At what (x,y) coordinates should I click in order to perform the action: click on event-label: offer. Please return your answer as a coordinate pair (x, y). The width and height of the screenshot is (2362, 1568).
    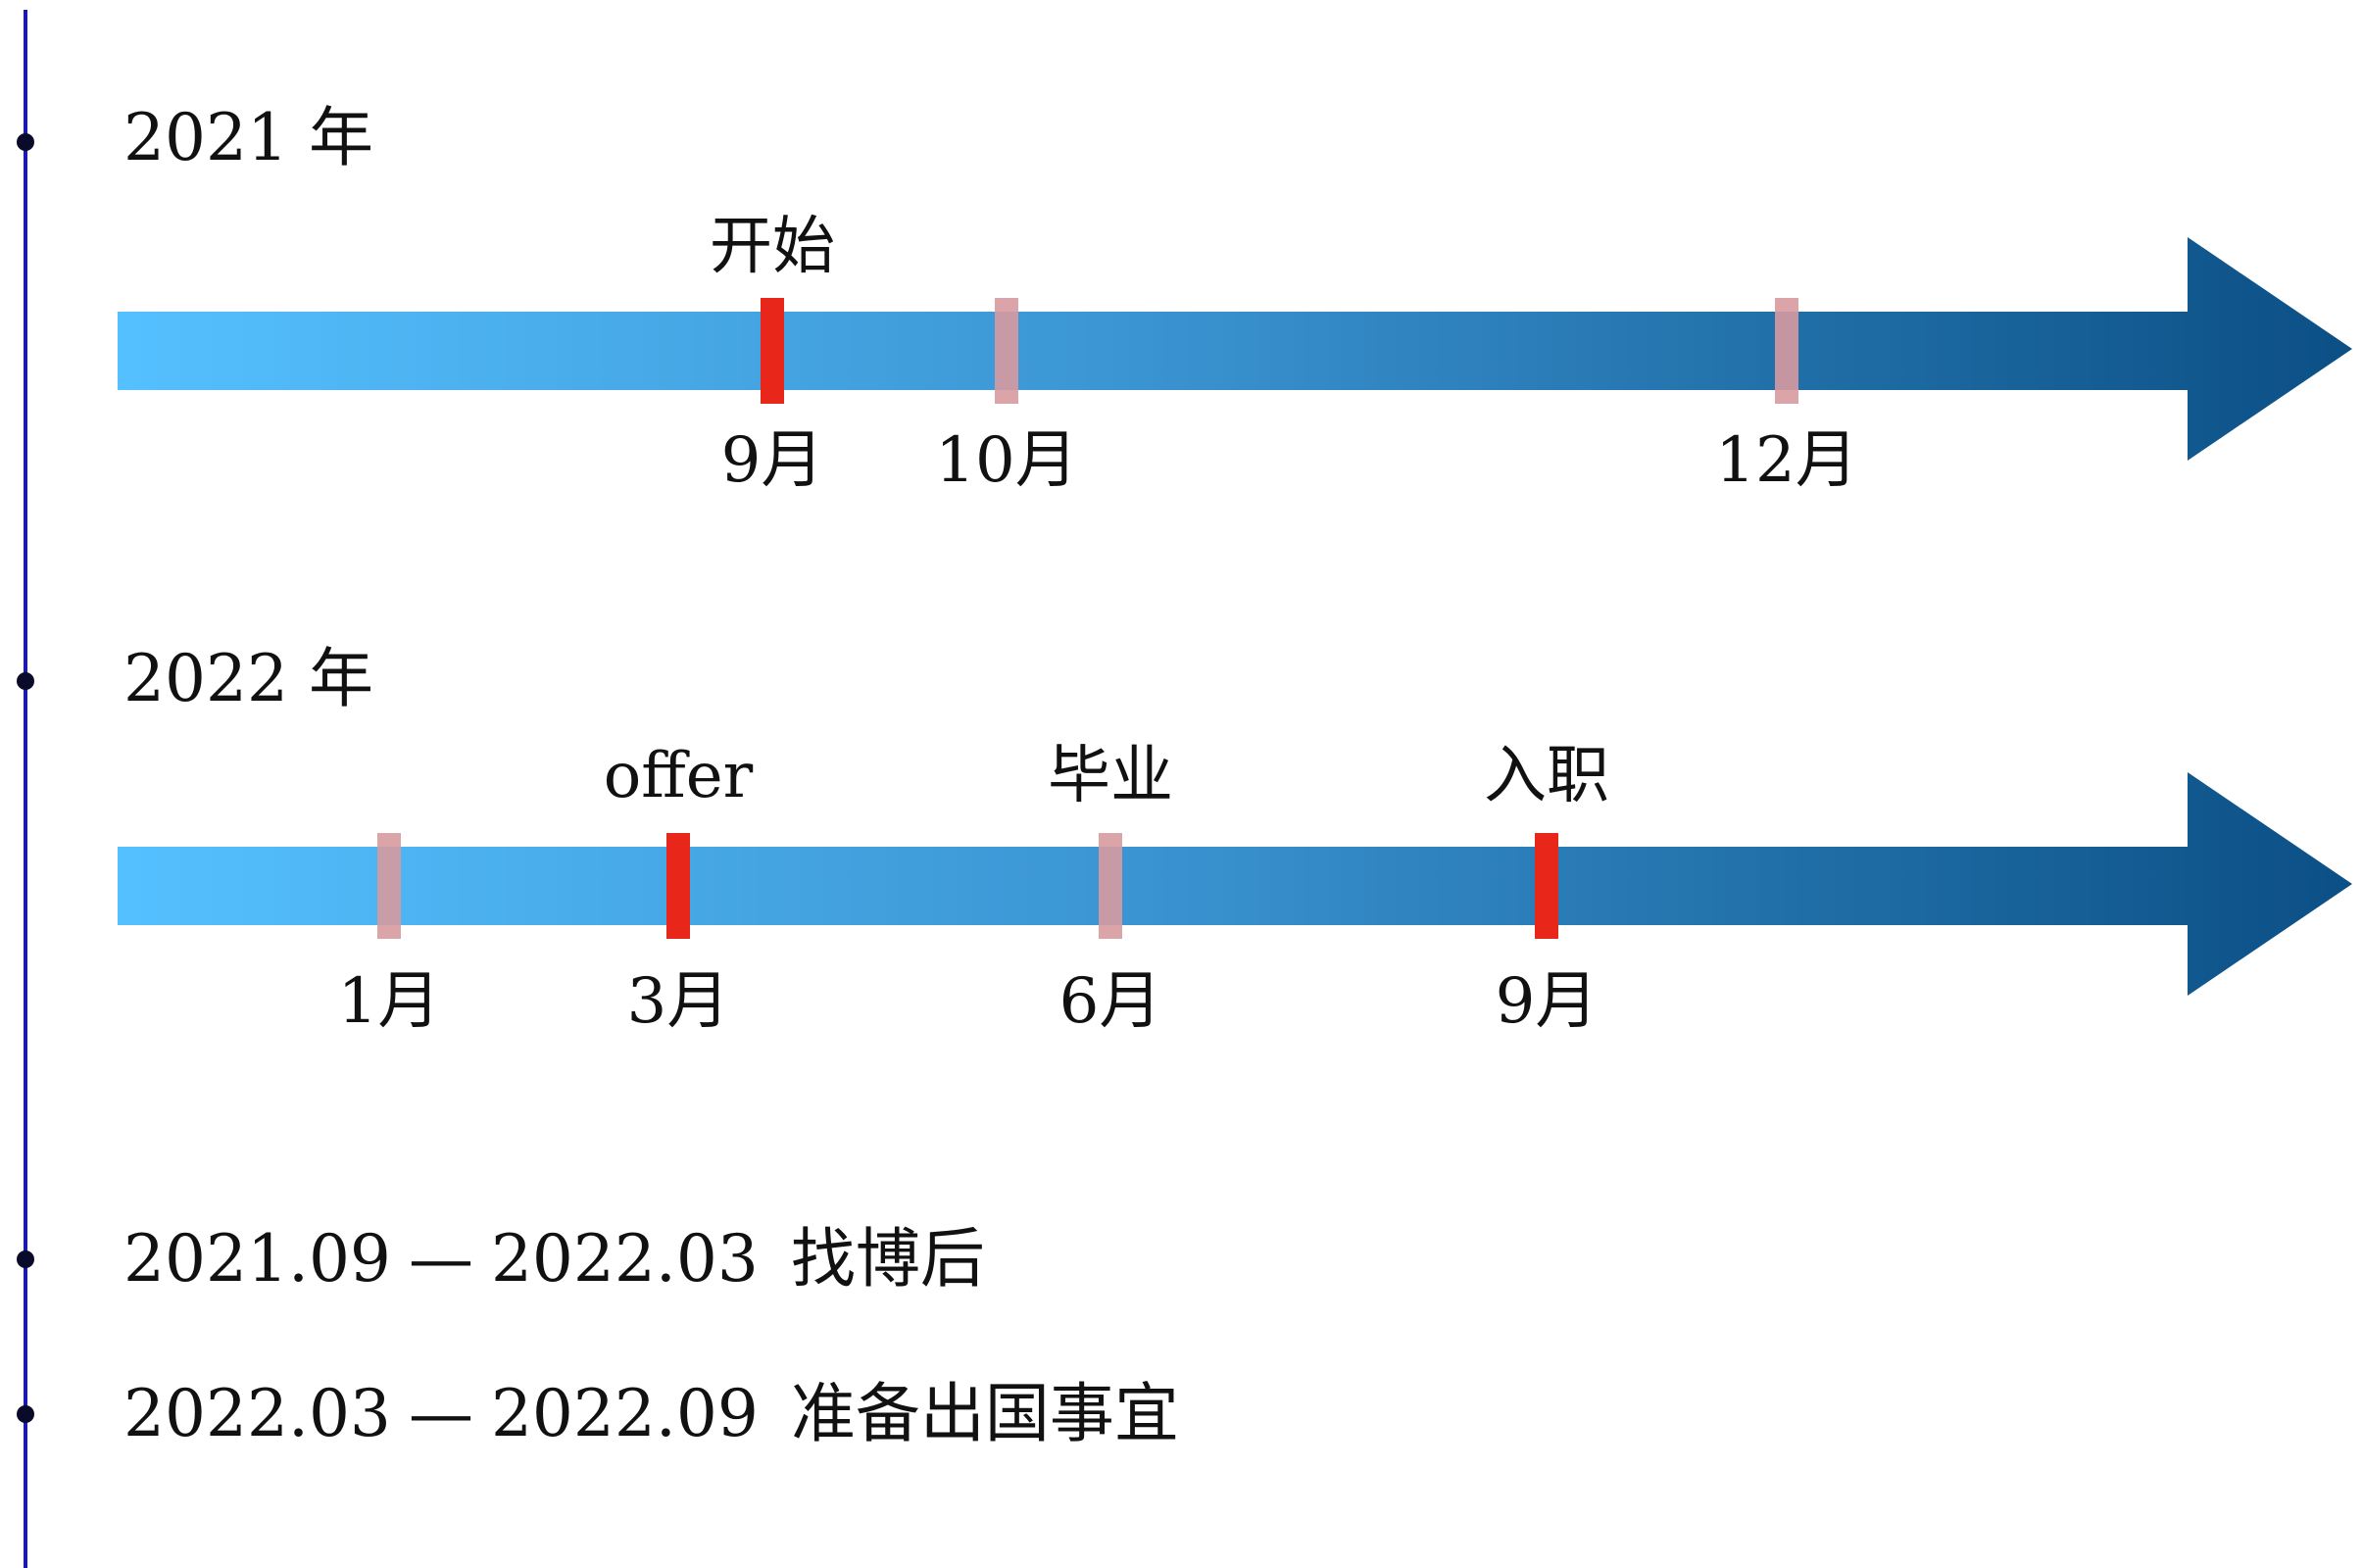
    Looking at the image, I should click on (678, 776).